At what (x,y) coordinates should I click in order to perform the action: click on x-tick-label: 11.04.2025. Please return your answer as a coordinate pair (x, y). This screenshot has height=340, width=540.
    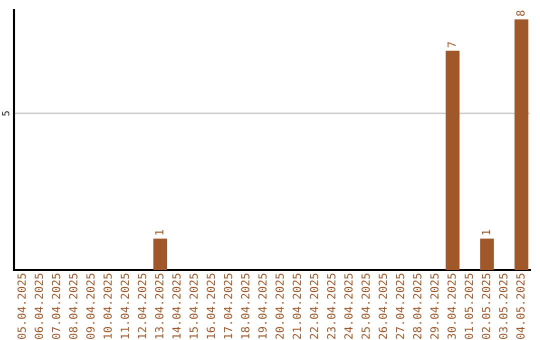
    Looking at the image, I should click on (125, 306).